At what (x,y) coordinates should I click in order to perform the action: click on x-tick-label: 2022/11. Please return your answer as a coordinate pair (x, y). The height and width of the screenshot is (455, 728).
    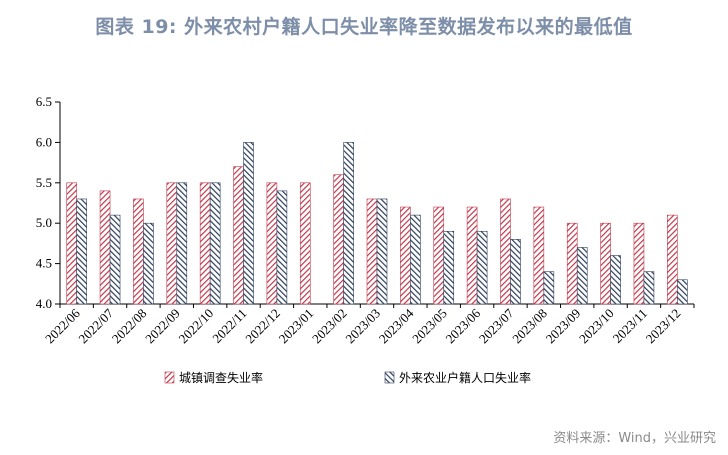
    Looking at the image, I should click on (229, 326).